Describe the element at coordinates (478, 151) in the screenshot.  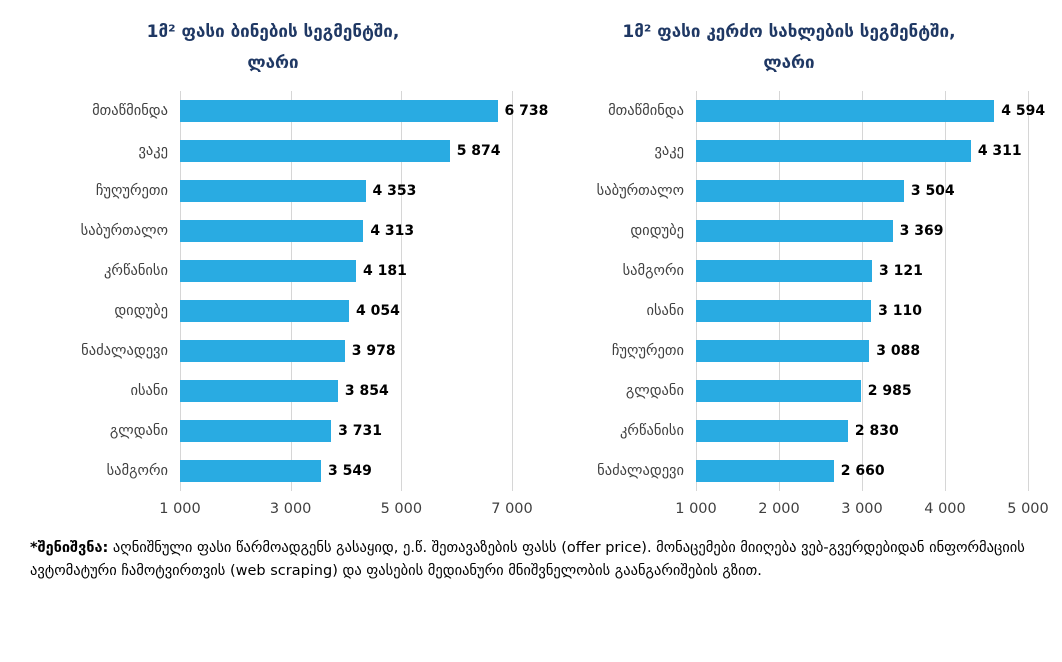
I see `value-label: 5 874` at that location.